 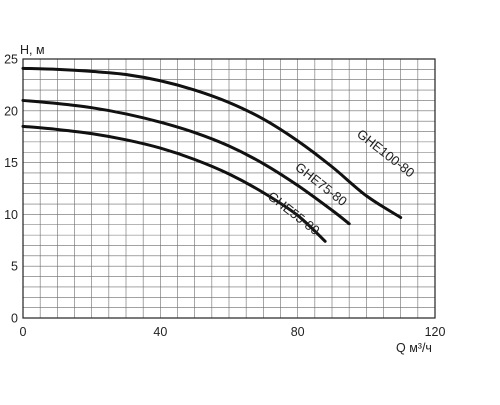 I want to click on y-tick-label: 15, so click(x=11, y=163).